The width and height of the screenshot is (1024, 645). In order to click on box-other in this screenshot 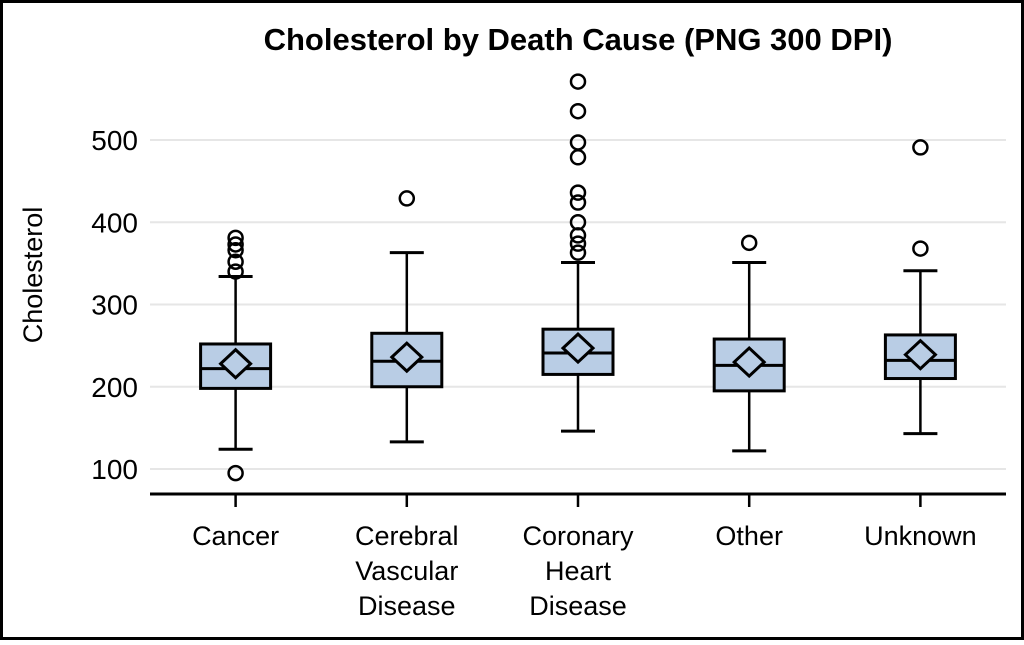, I will do `click(749, 343)`.